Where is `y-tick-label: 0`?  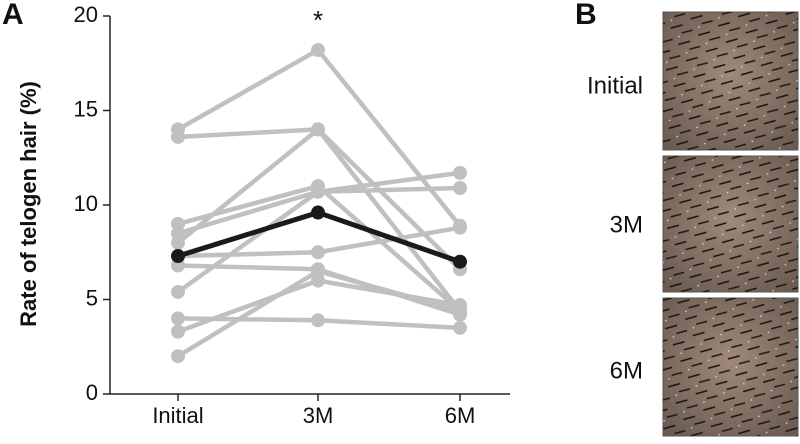
y-tick-label: 0 is located at coordinates (92, 392).